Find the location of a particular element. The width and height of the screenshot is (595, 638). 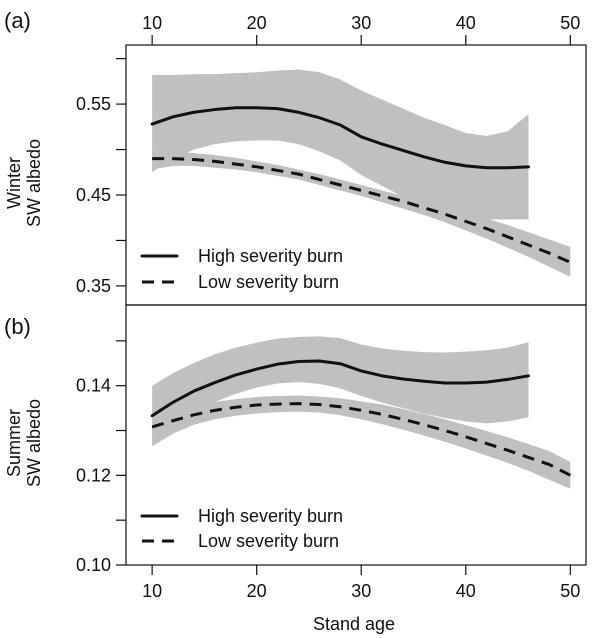

x-axis-label: Stand age is located at coordinates (354, 624).